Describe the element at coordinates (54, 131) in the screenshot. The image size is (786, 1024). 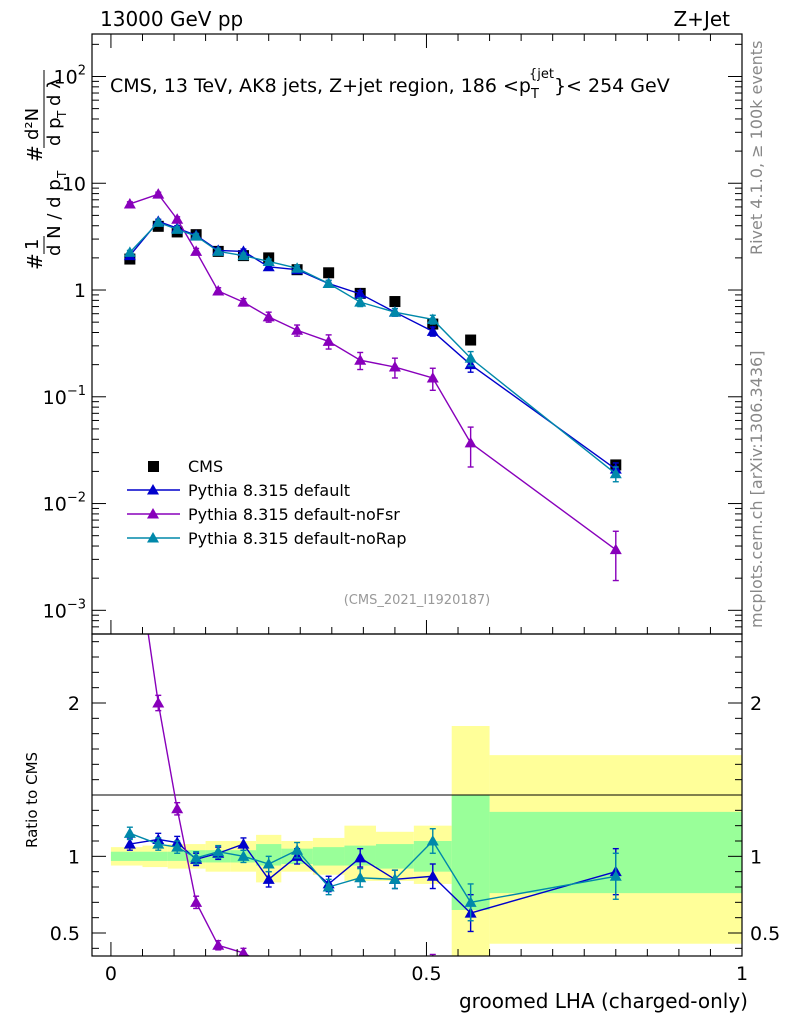
I see `svg-text: d p` at that location.